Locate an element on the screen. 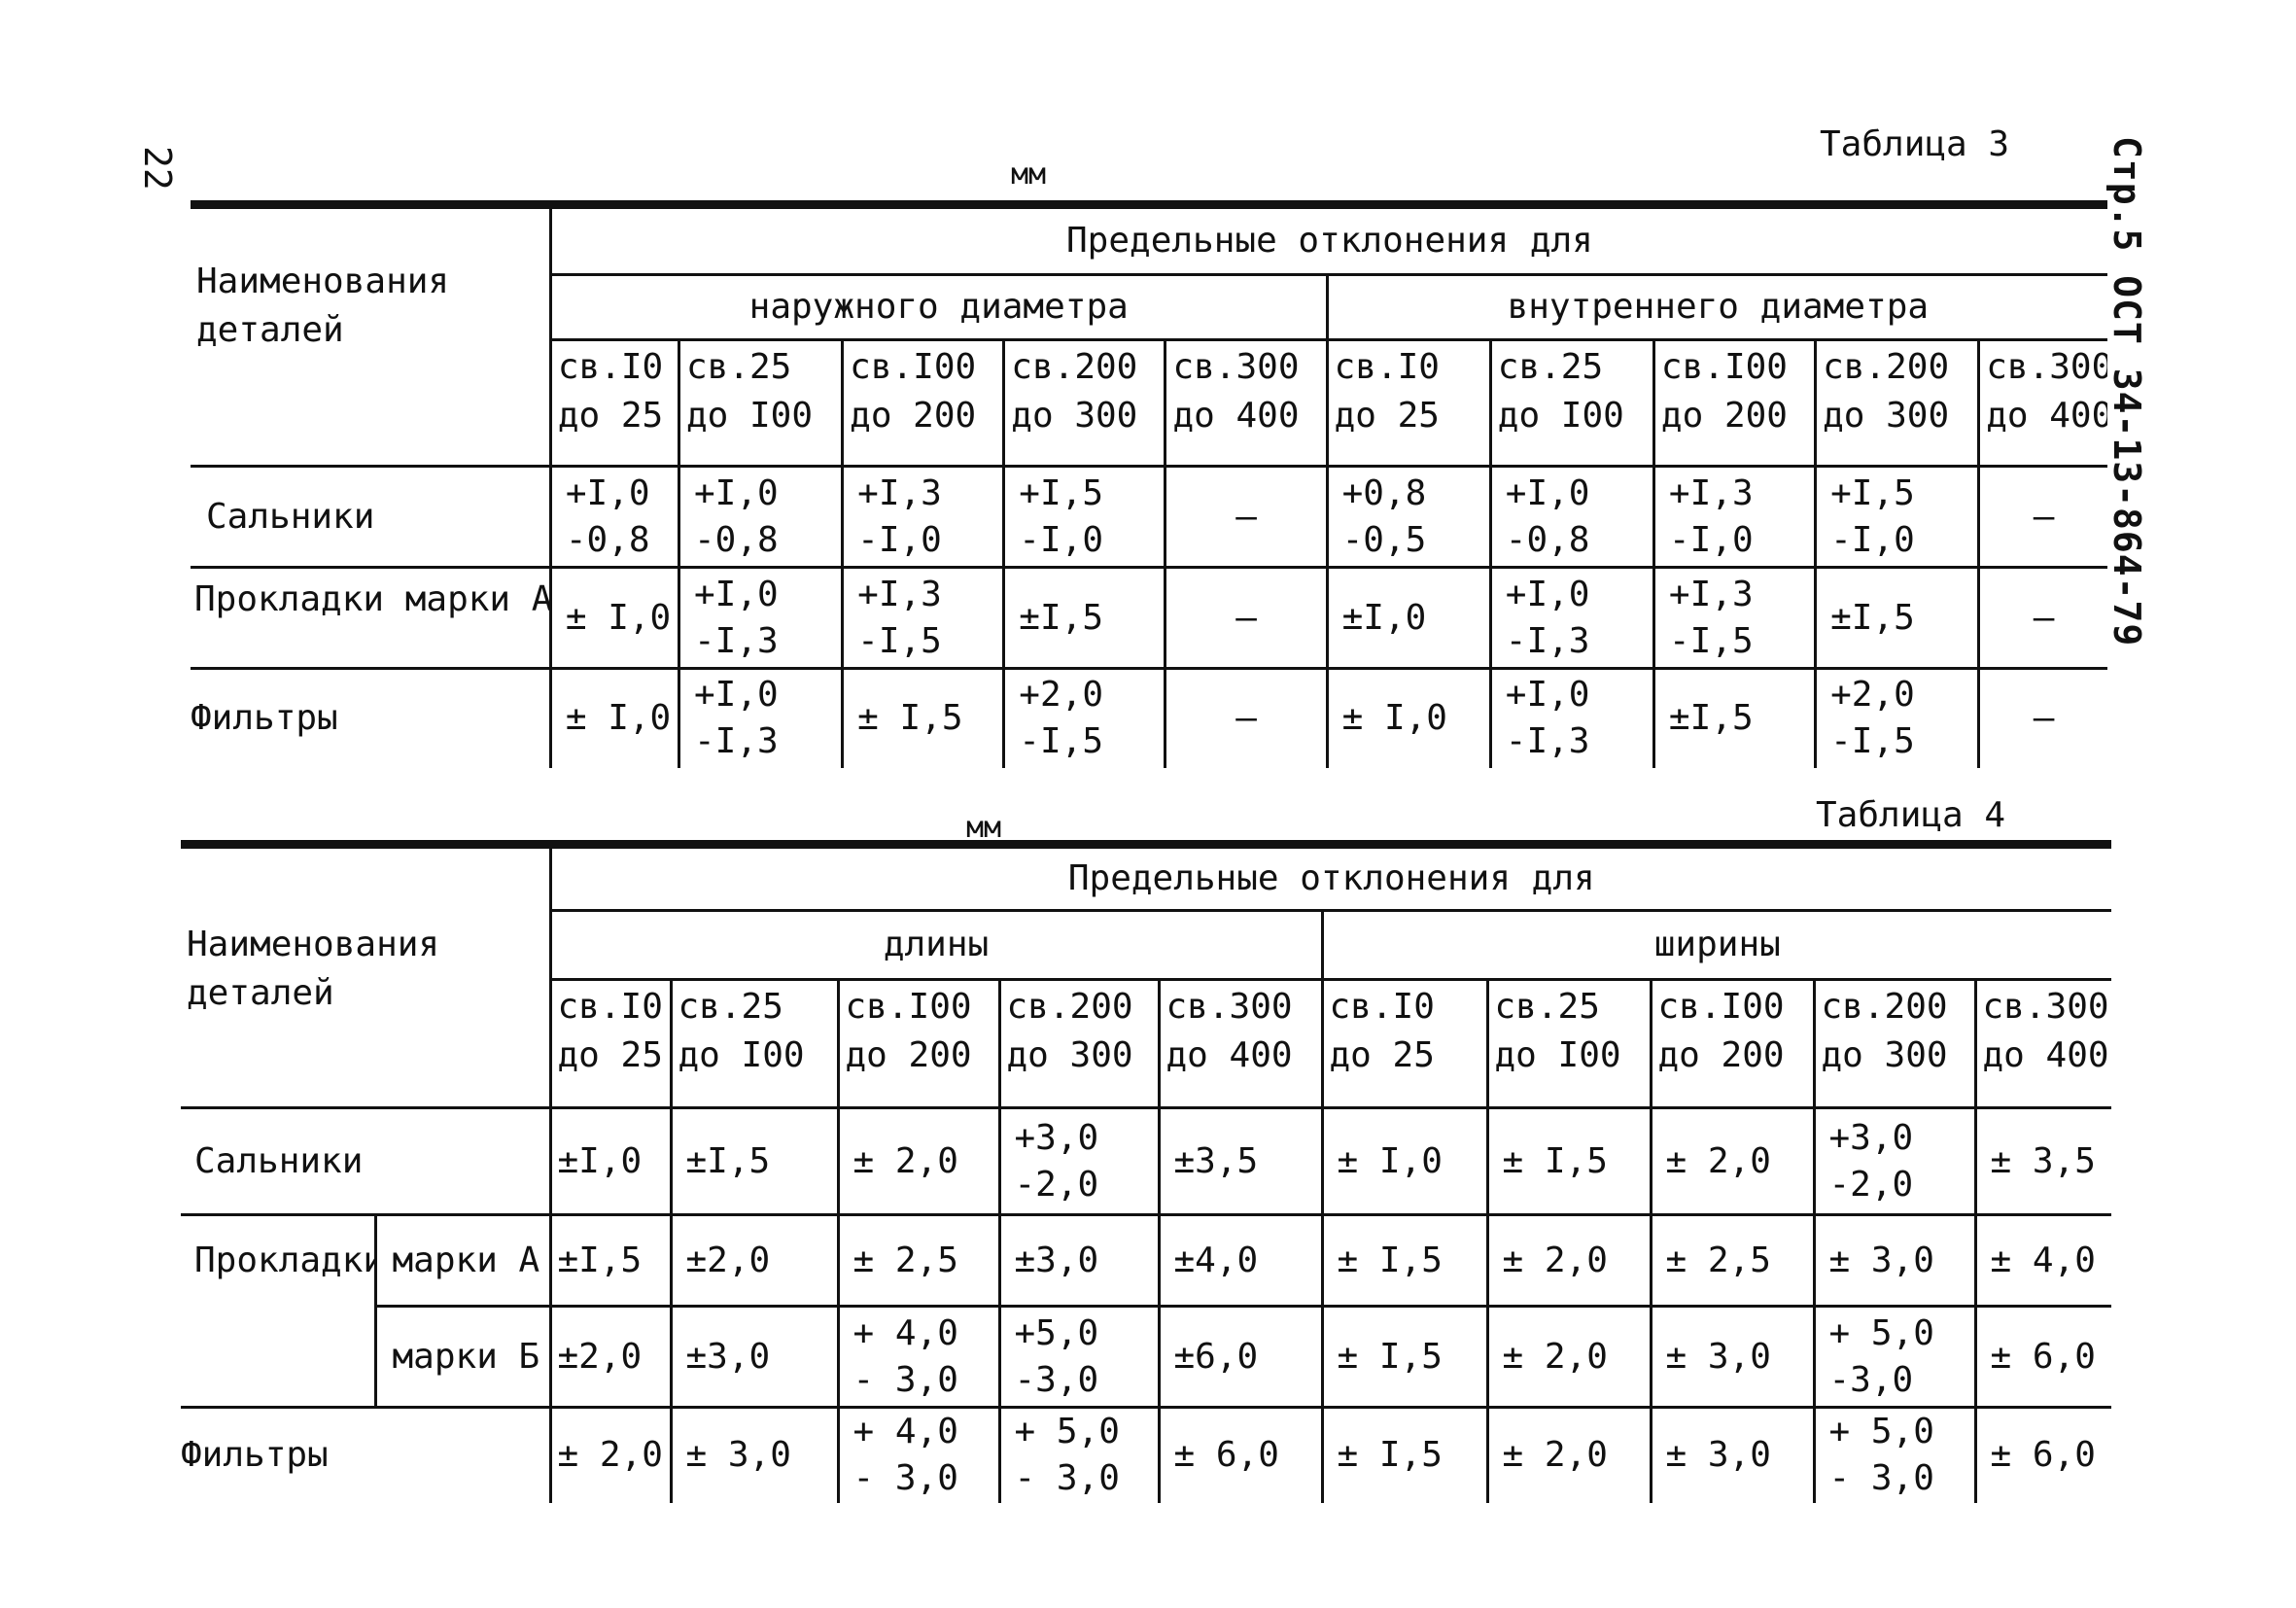 This screenshot has width=2296, height=1608. cell-value: +I,3 -I,0 is located at coordinates (1734, 516).